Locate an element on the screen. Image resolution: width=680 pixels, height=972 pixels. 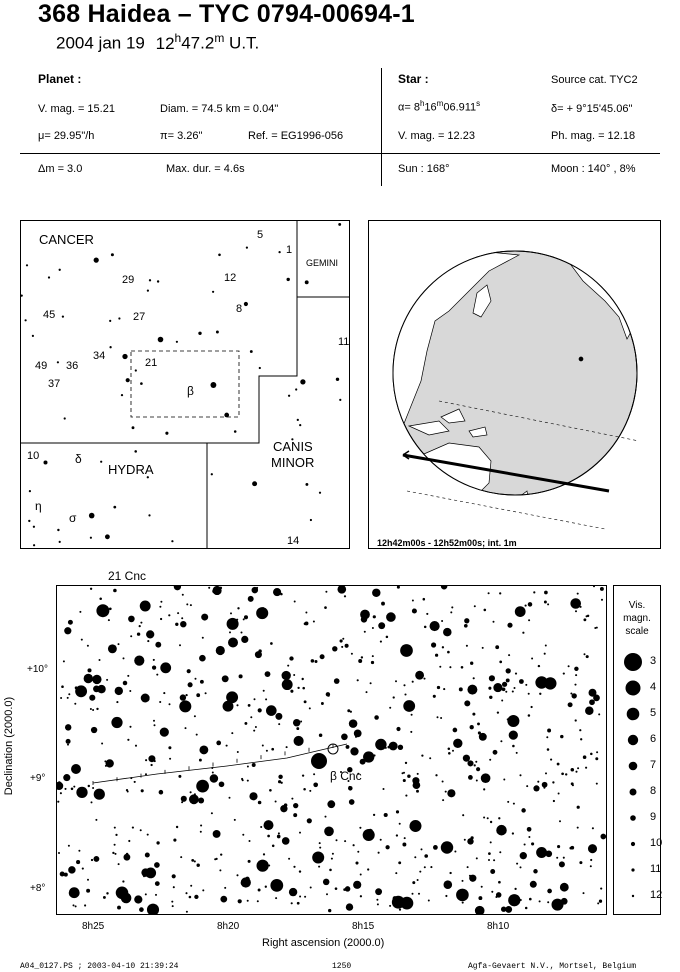
finder-label: 49 is located at coordinates (41, 366).